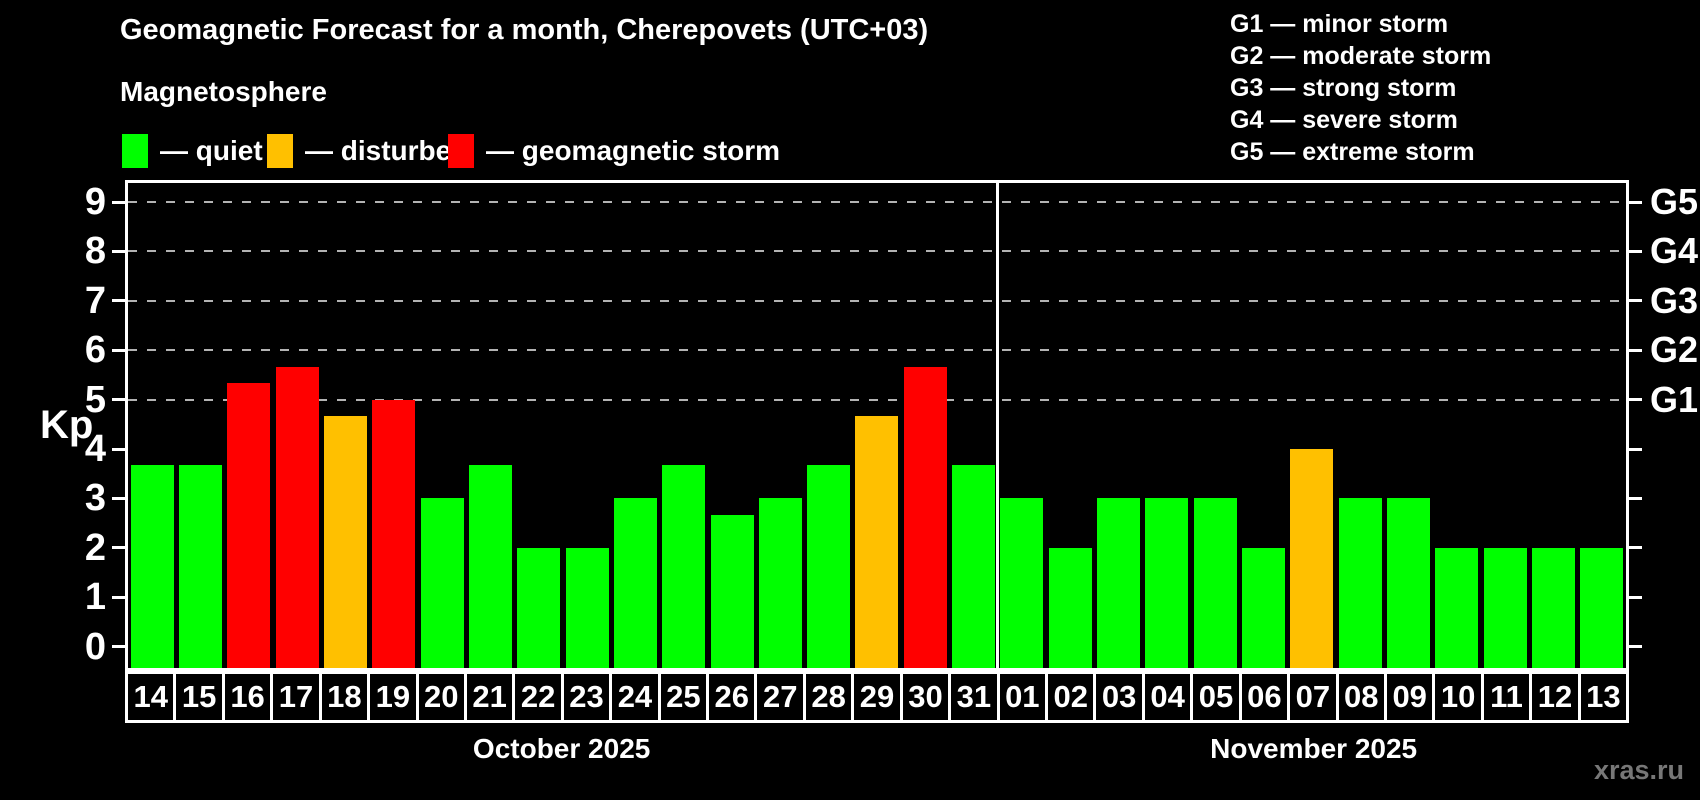 This screenshot has width=1700, height=800. What do you see at coordinates (95, 547) in the screenshot?
I see `y-tick-label-2: 2` at bounding box center [95, 547].